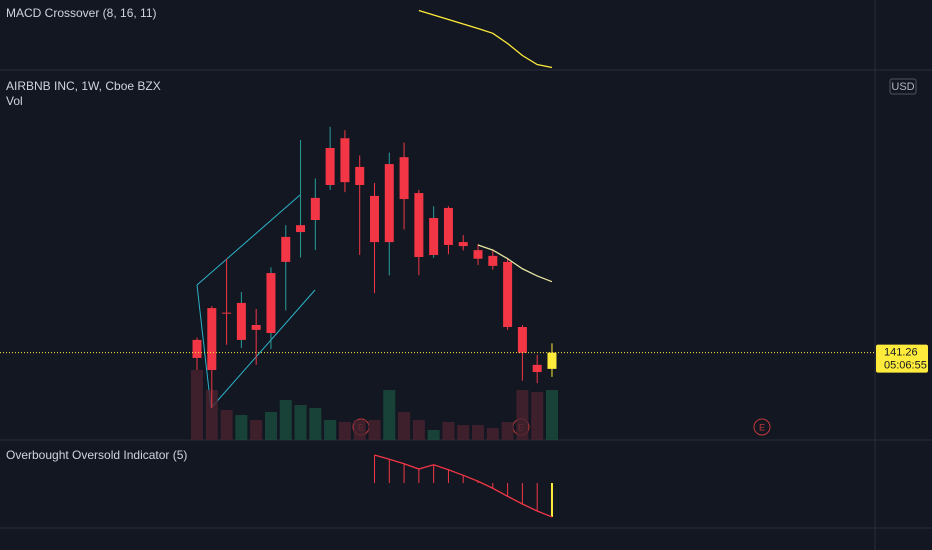  Describe the element at coordinates (81, 13) in the screenshot. I see `indicator-title: MACD Crossover (8, 16, 11)` at that location.